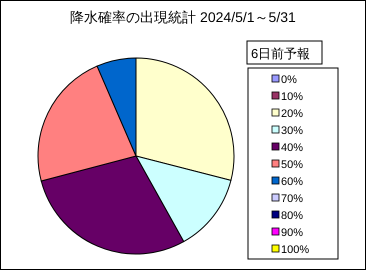  Describe the element at coordinates (280, 53) in the screenshot. I see `legend-title: 6日前予報` at that location.